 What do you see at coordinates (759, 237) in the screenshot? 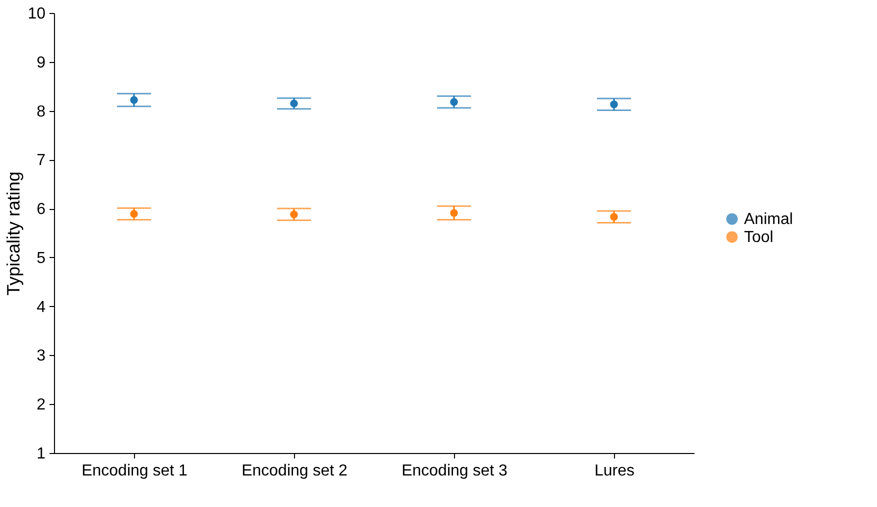
I see `legend-label: Tool` at bounding box center [759, 237].